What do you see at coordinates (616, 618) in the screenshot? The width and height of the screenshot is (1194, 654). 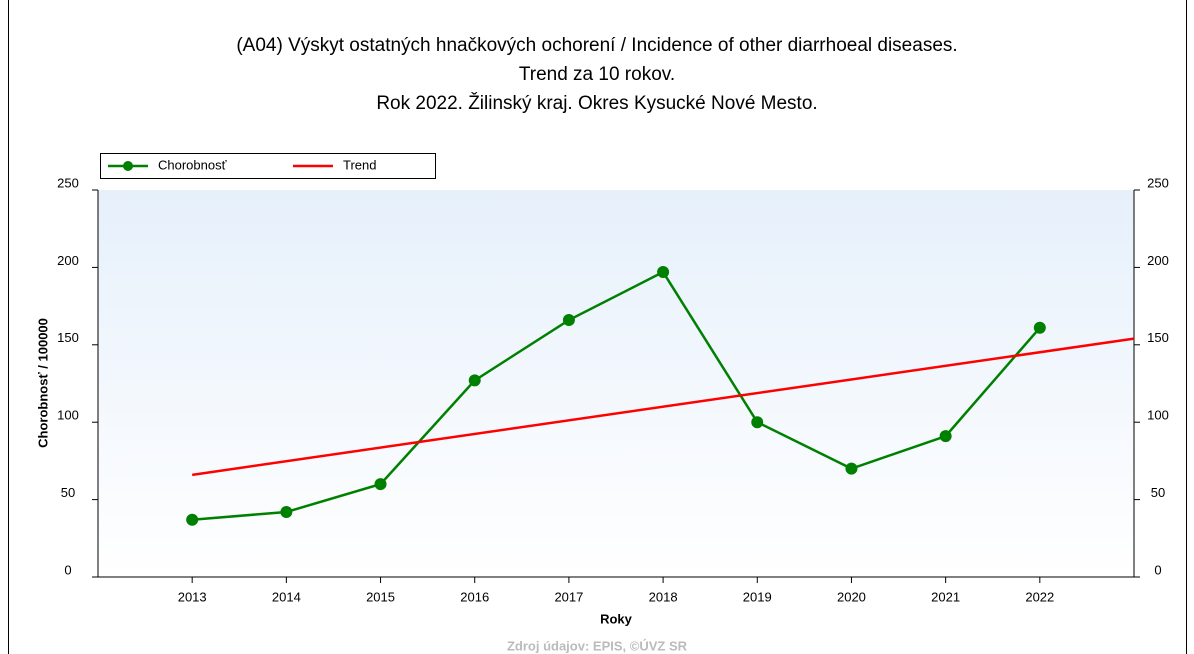 I see `x-axis-label: Roky` at bounding box center [616, 618].